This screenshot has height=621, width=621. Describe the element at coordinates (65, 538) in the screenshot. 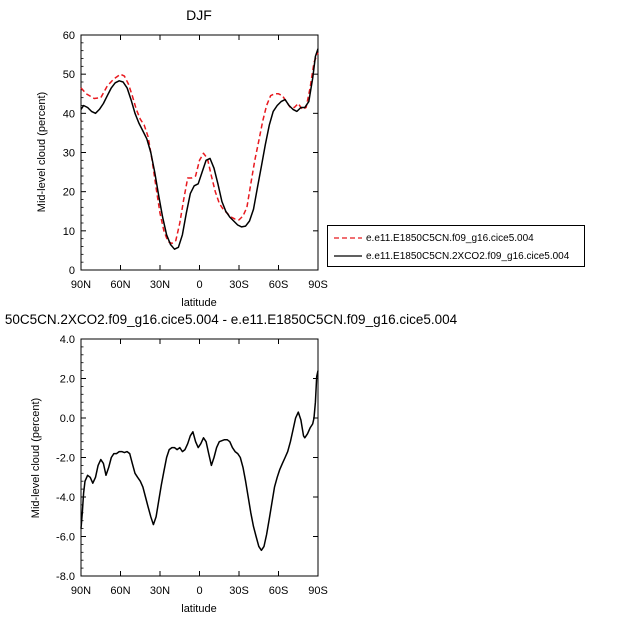

I see `y-tick-label: -6.0` at that location.